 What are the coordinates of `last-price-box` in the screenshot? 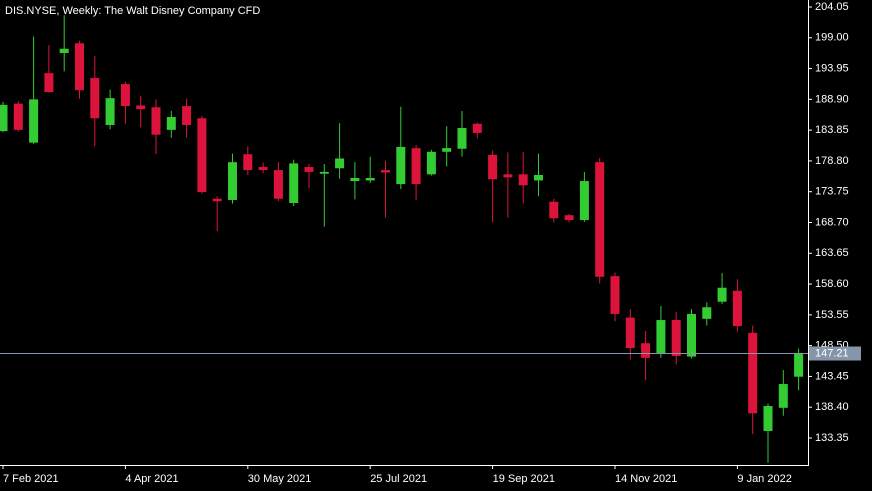 It's located at (835, 353).